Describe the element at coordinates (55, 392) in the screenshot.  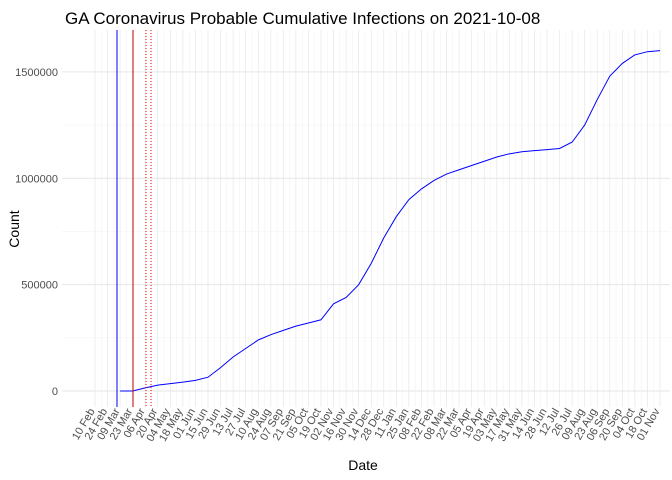
I see `y-tick-label: 0` at that location.